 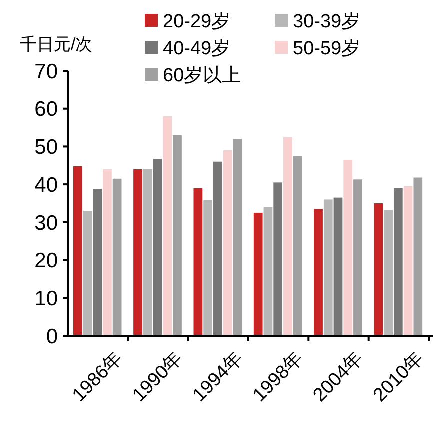 What do you see at coordinates (46, 185) in the screenshot?
I see `y-tick-label: 40` at bounding box center [46, 185].